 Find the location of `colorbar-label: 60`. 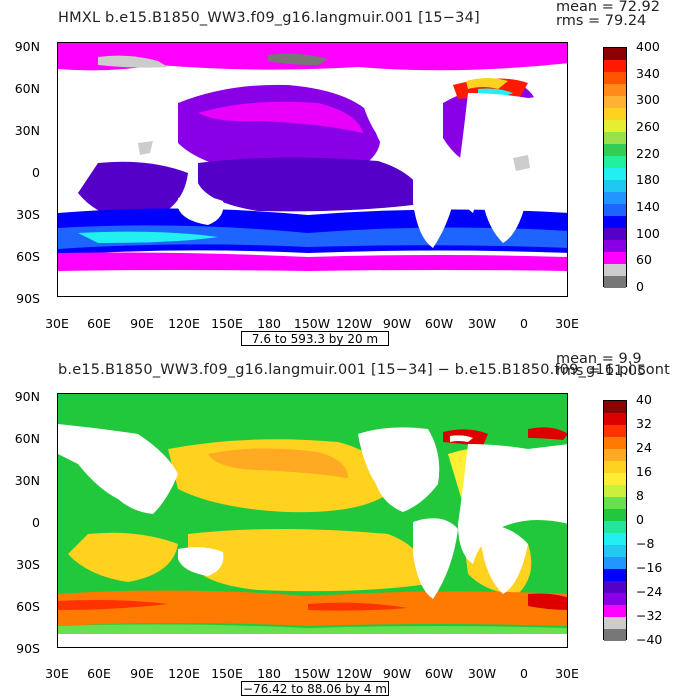

colorbar-label: 60 is located at coordinates (644, 260).